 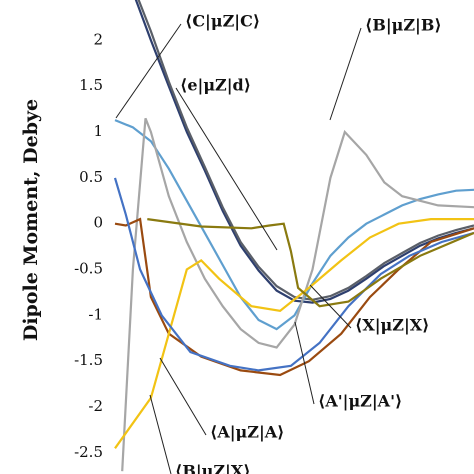 I want to click on series-annotation: ⟨e|μZ|d⟩, so click(x=215, y=85).